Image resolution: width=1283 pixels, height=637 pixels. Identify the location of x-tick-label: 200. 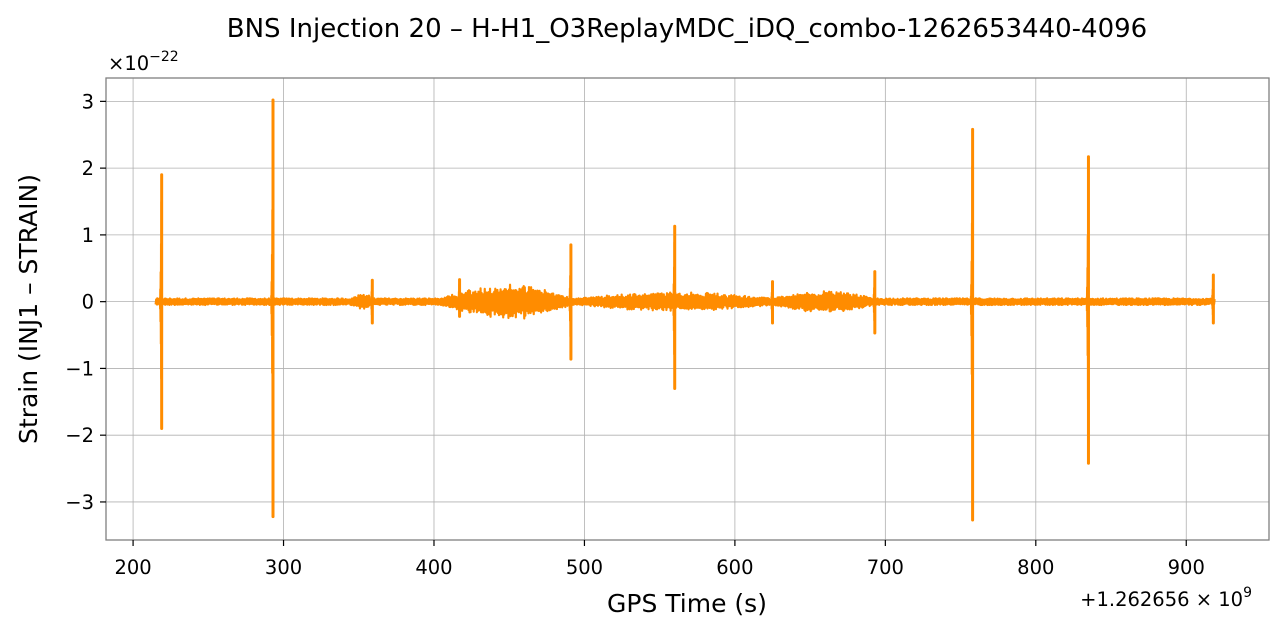
(132, 567).